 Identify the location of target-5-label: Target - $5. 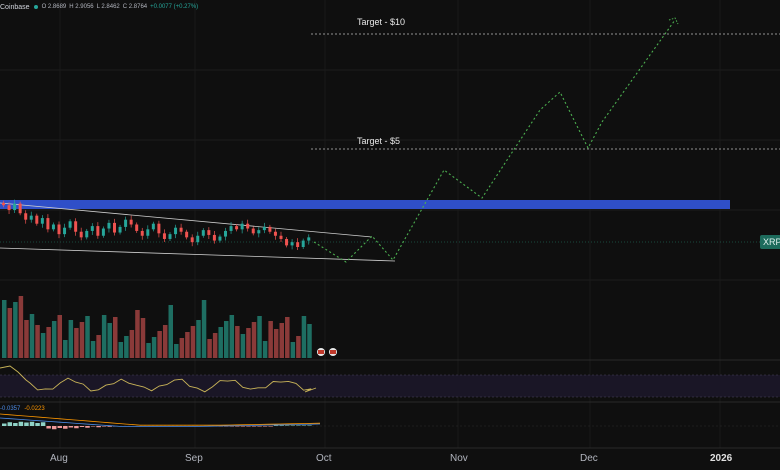
(379, 141).